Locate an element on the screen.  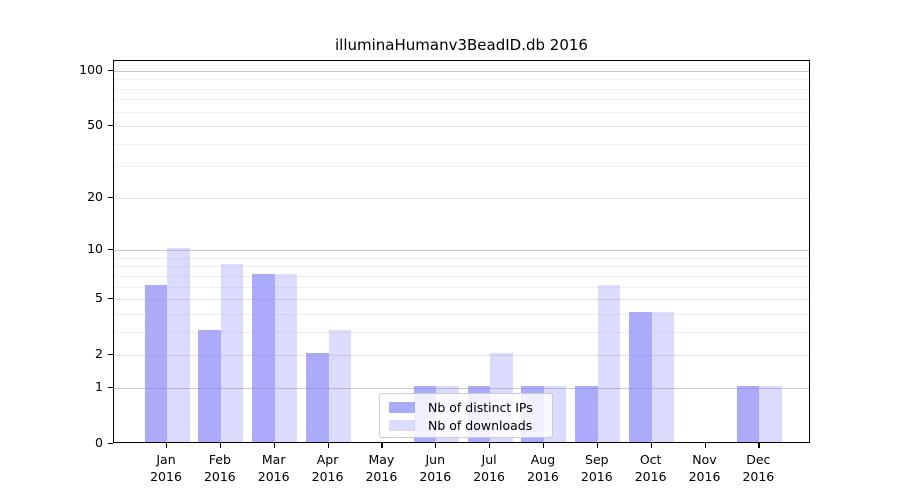
x-tick-month: Feb is located at coordinates (219, 459).